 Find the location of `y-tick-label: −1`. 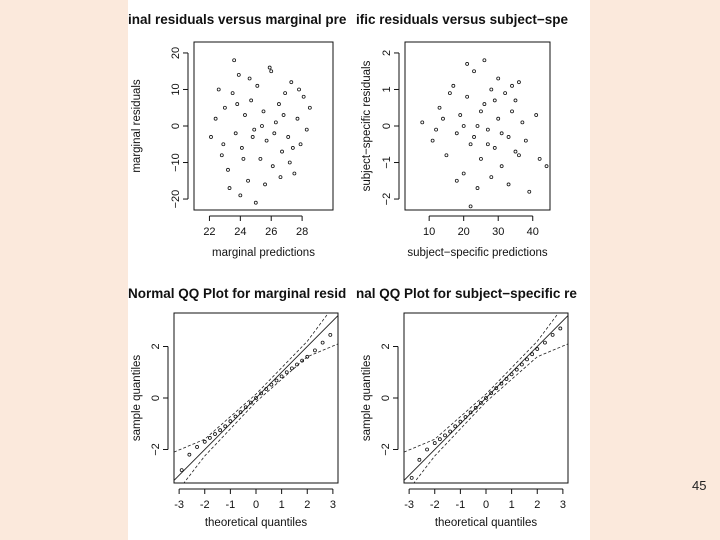

y-tick-label: −1 is located at coordinates (387, 162).